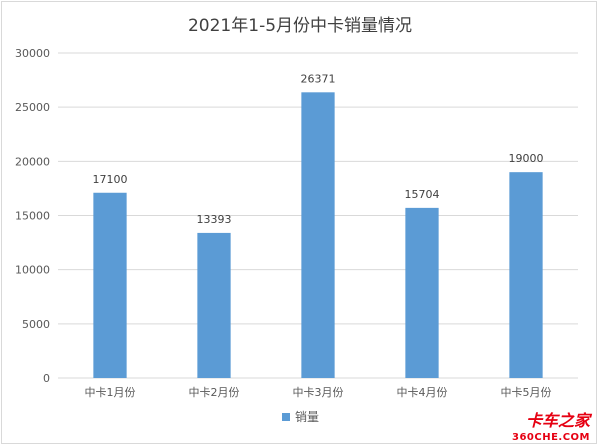 This screenshot has height=447, width=600. Describe the element at coordinates (46, 378) in the screenshot. I see `y-tick-label: 0` at that location.